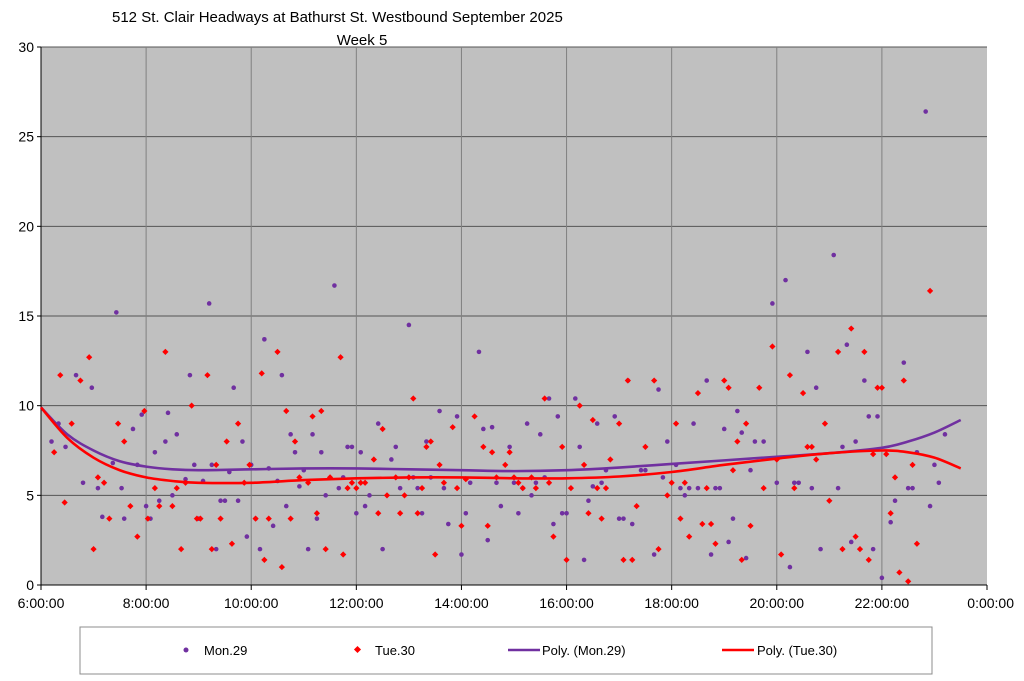 This screenshot has height=681, width=1024. Describe the element at coordinates (251, 603) in the screenshot. I see `x-tick-label: 10:00:00` at that location.